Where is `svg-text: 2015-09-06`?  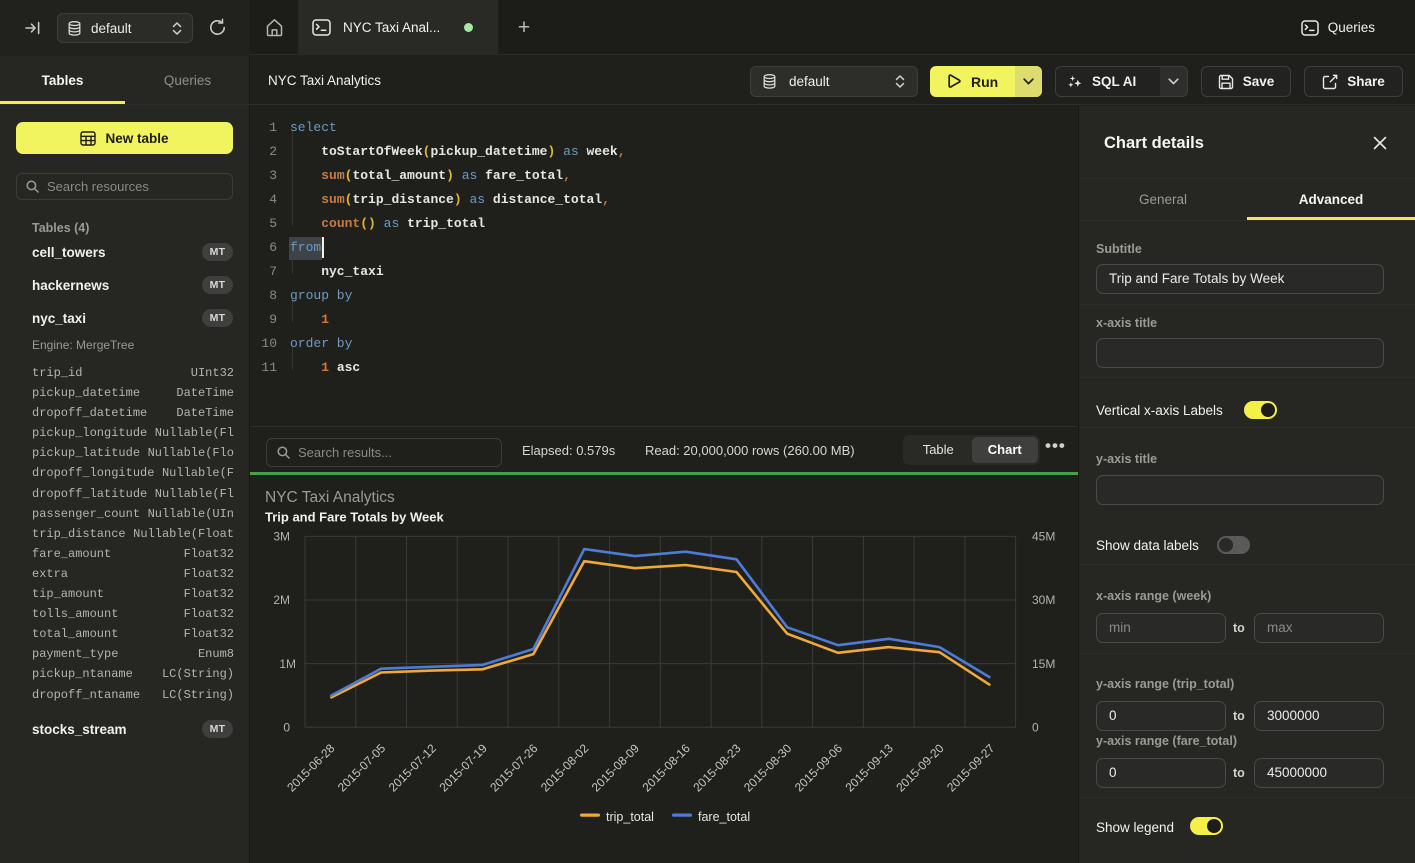 svg-text: 2015-09-06 is located at coordinates (819, 768).